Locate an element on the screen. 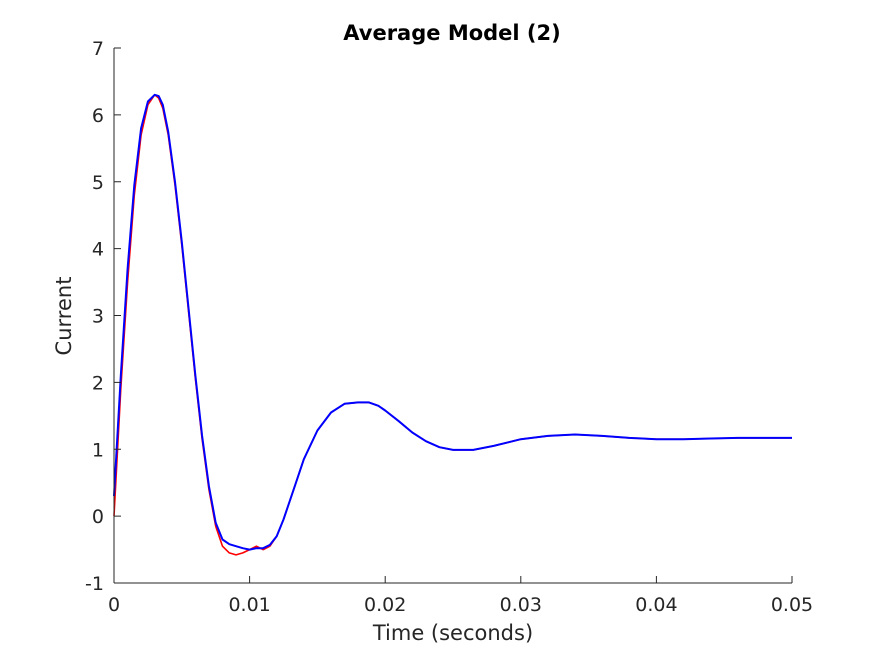  y-tick-label: 7 is located at coordinates (98, 49).